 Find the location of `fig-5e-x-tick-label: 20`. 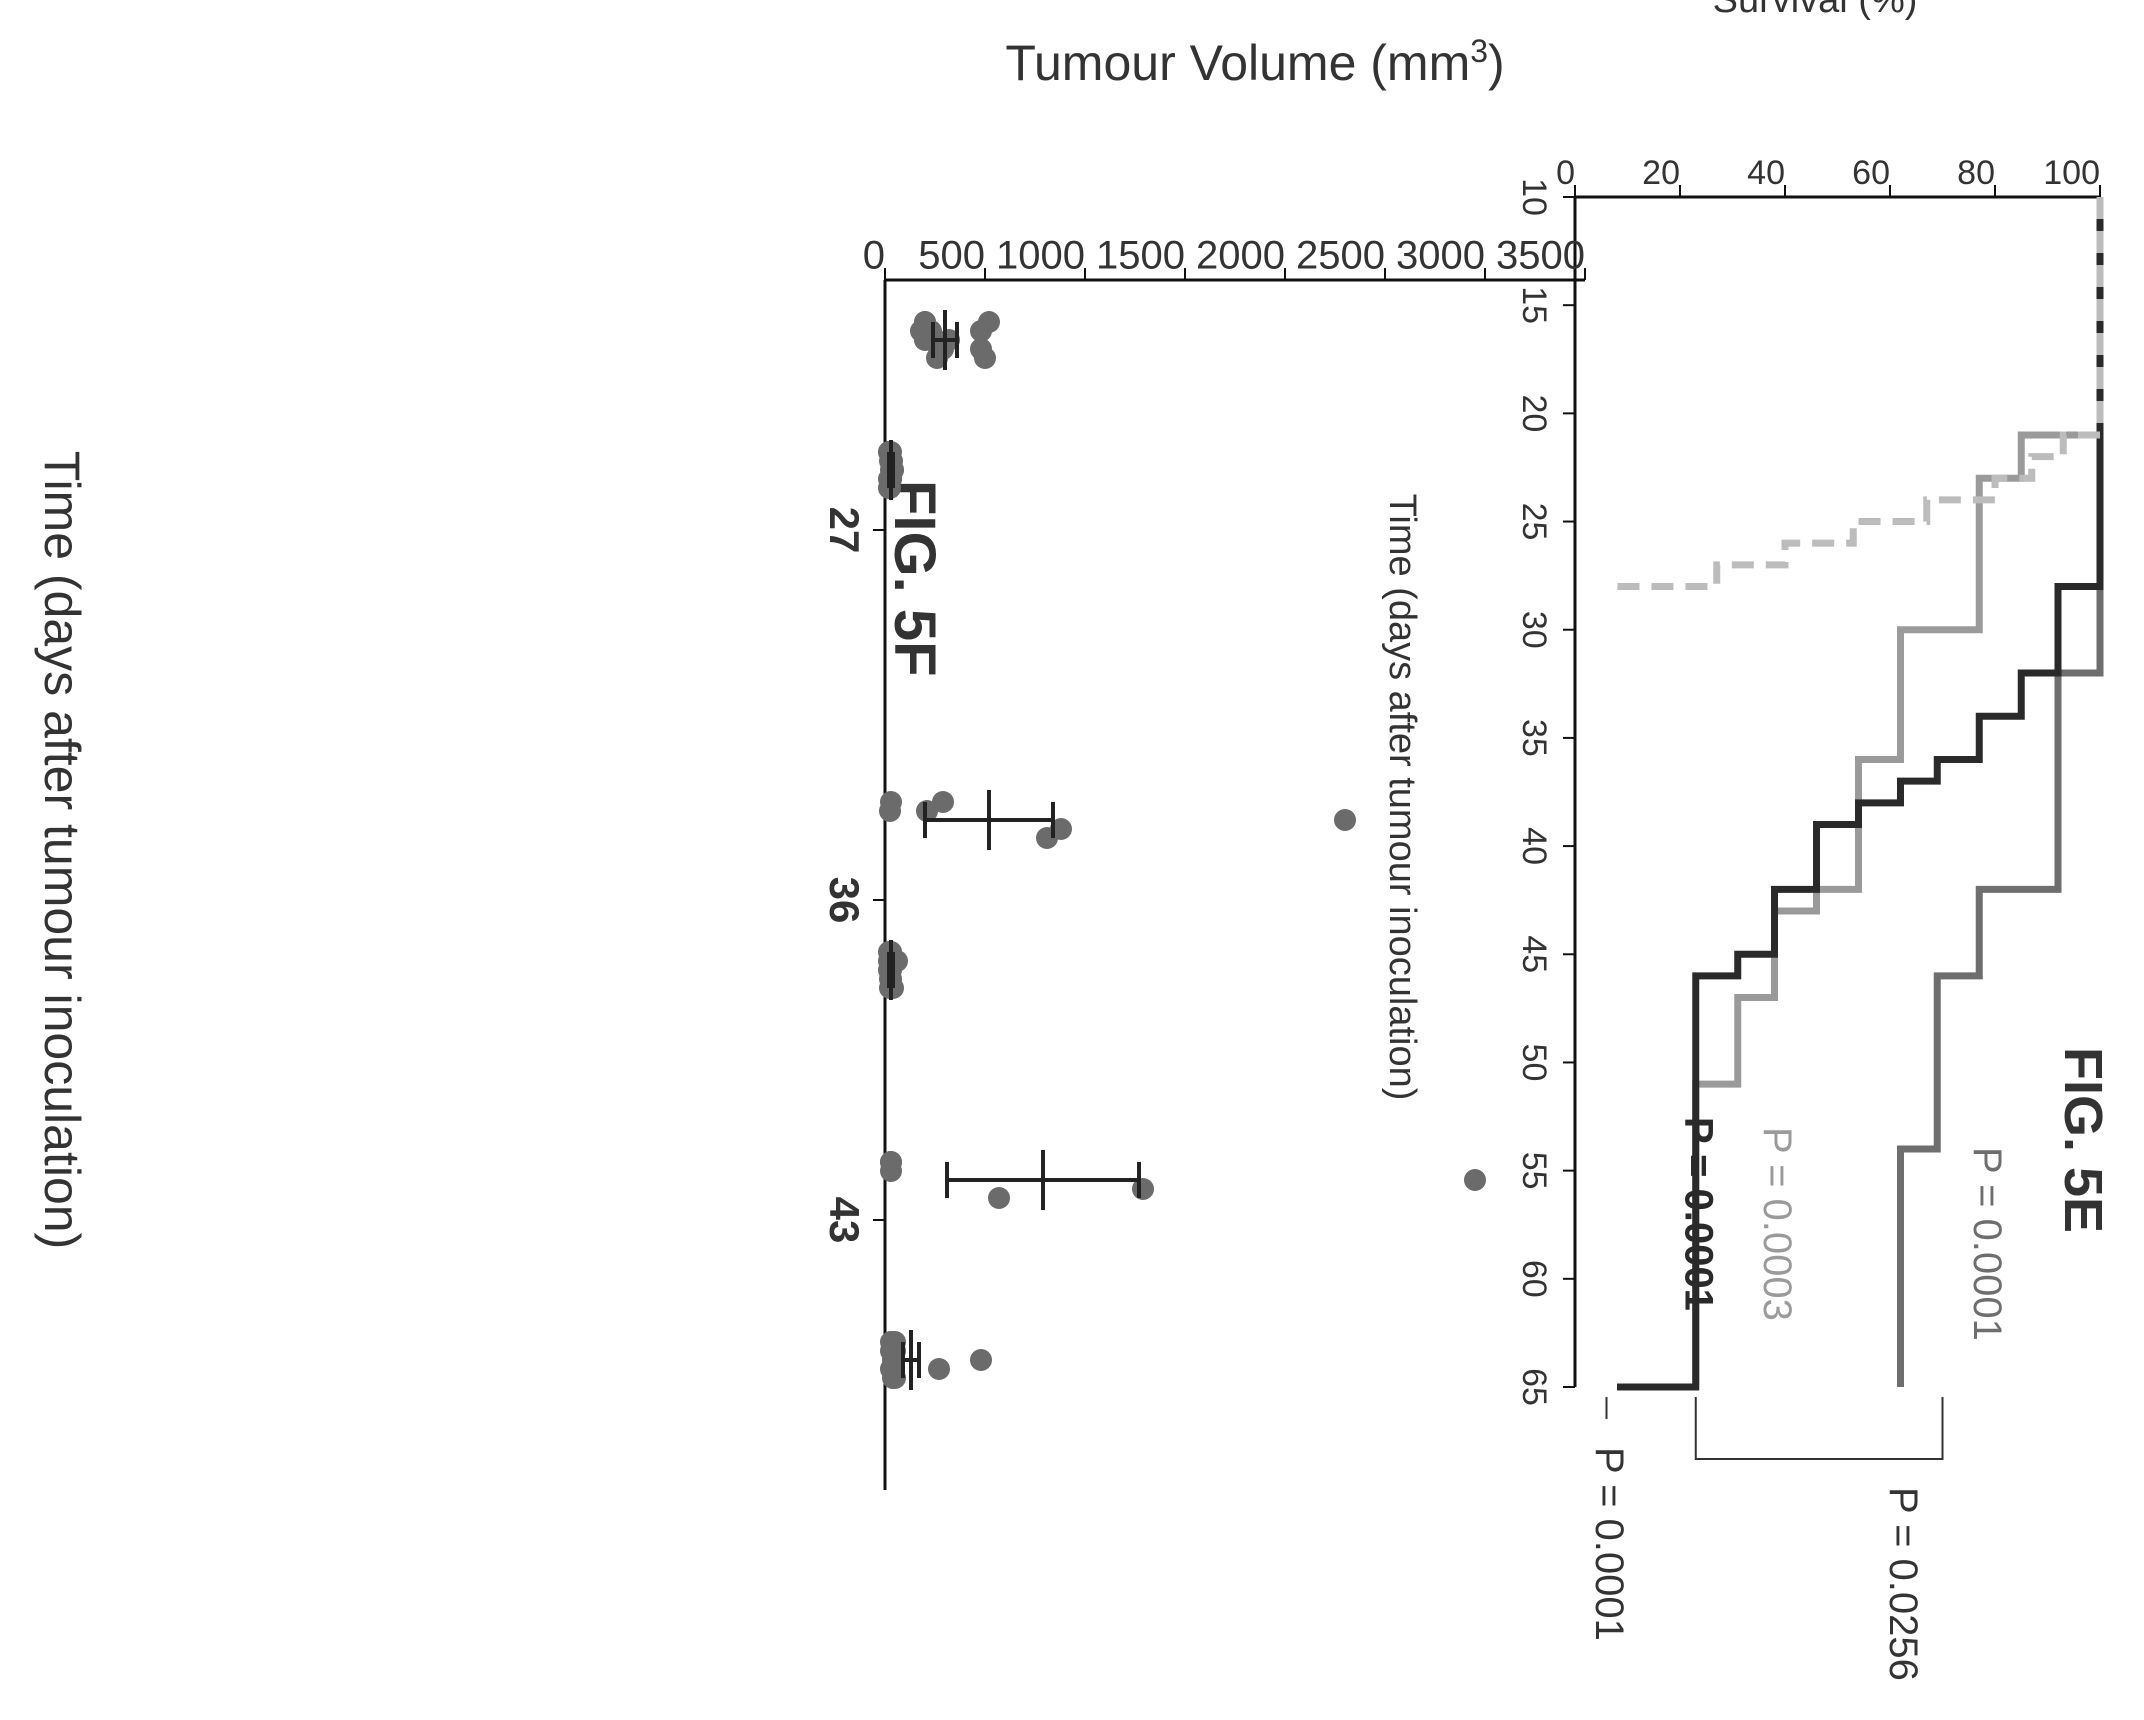

fig-5e-x-tick-label: 20 is located at coordinates (1534, 413).